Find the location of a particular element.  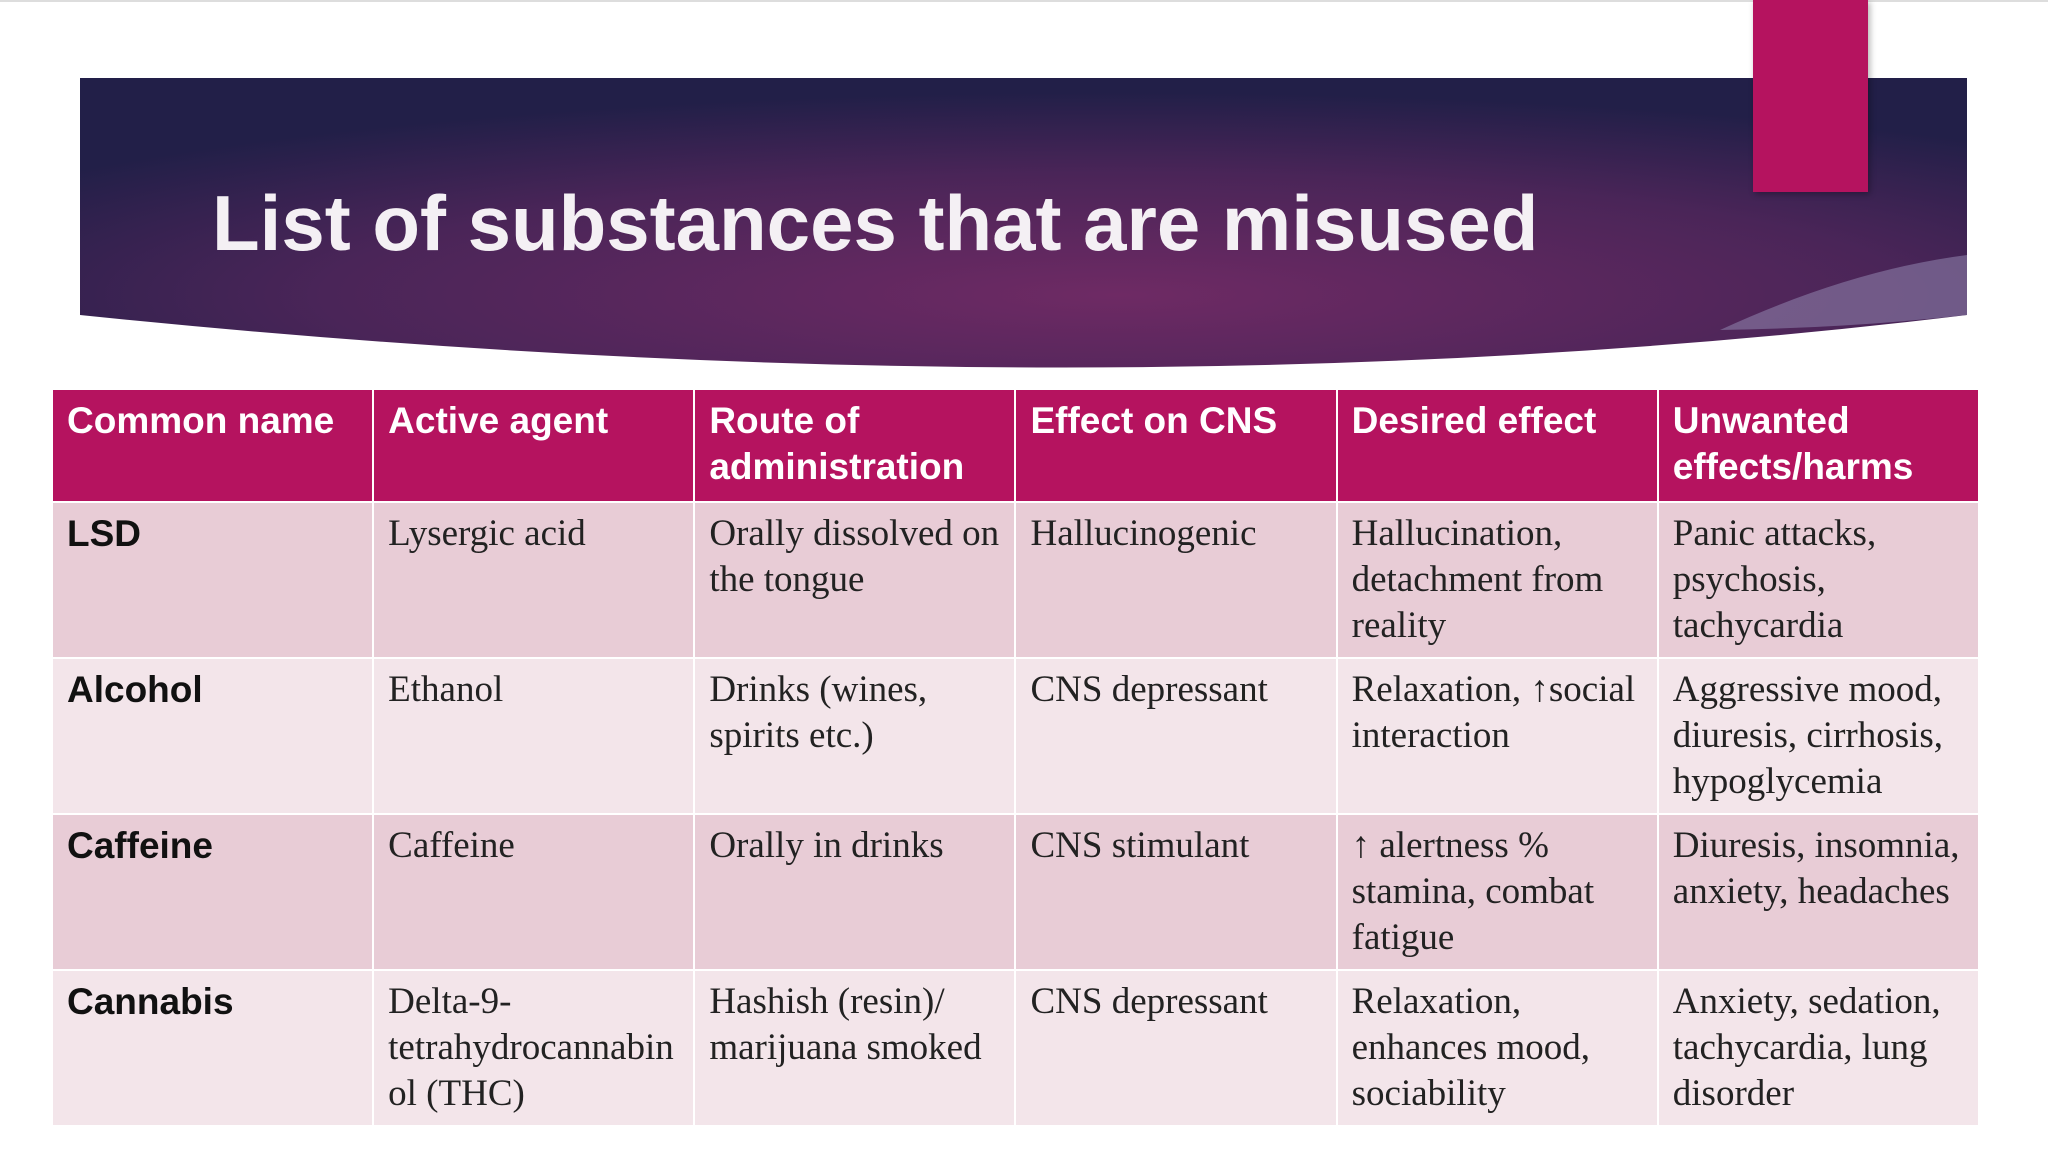

accent-tab is located at coordinates (1810, 96).